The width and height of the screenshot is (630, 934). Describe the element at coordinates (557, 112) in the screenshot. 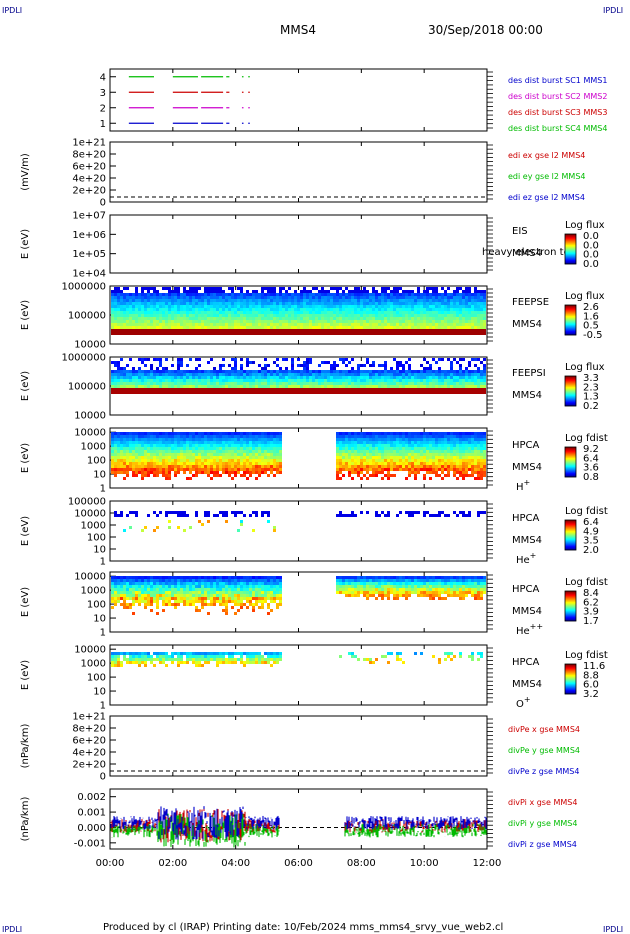

I see `legend-entry: des dist burst SC3 MMS3` at that location.